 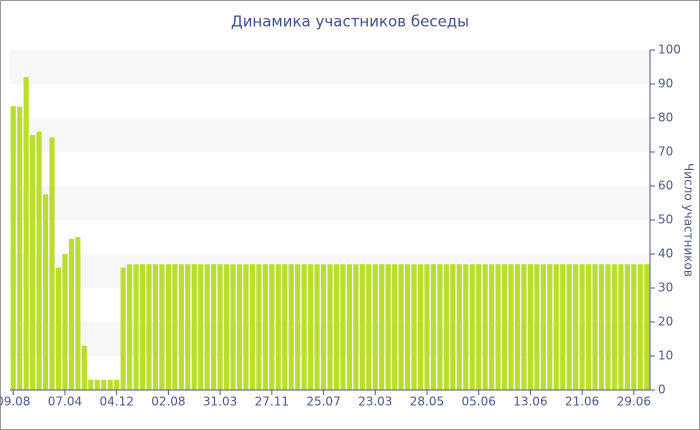 What do you see at coordinates (479, 402) in the screenshot?
I see `x-tick-label: 05.06` at bounding box center [479, 402].